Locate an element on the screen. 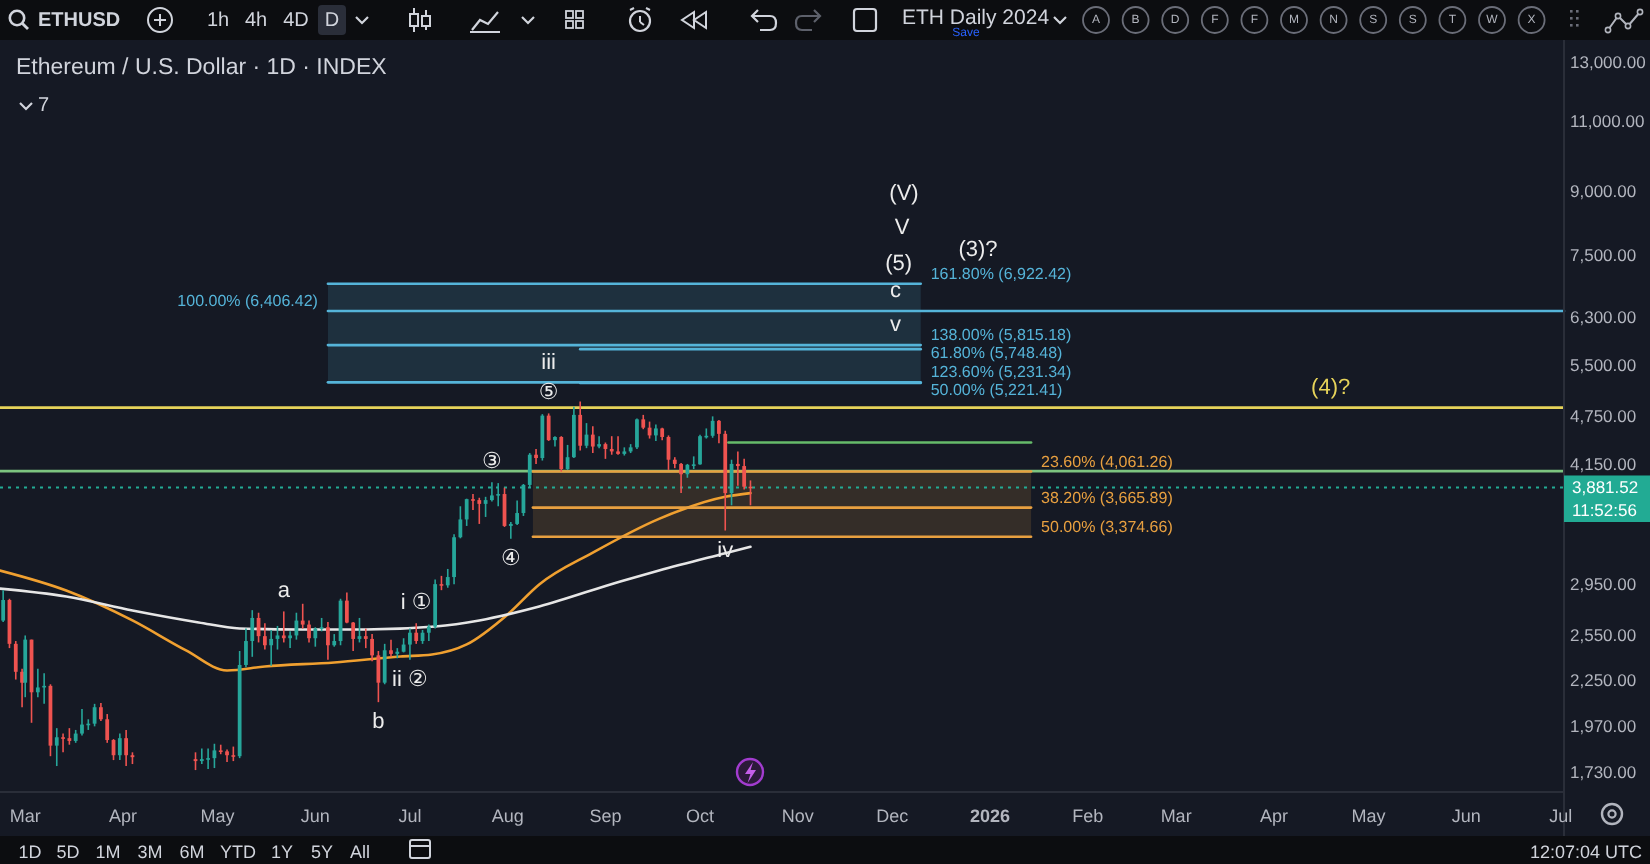 The image size is (1650, 864). annotation: ③ is located at coordinates (492, 462).